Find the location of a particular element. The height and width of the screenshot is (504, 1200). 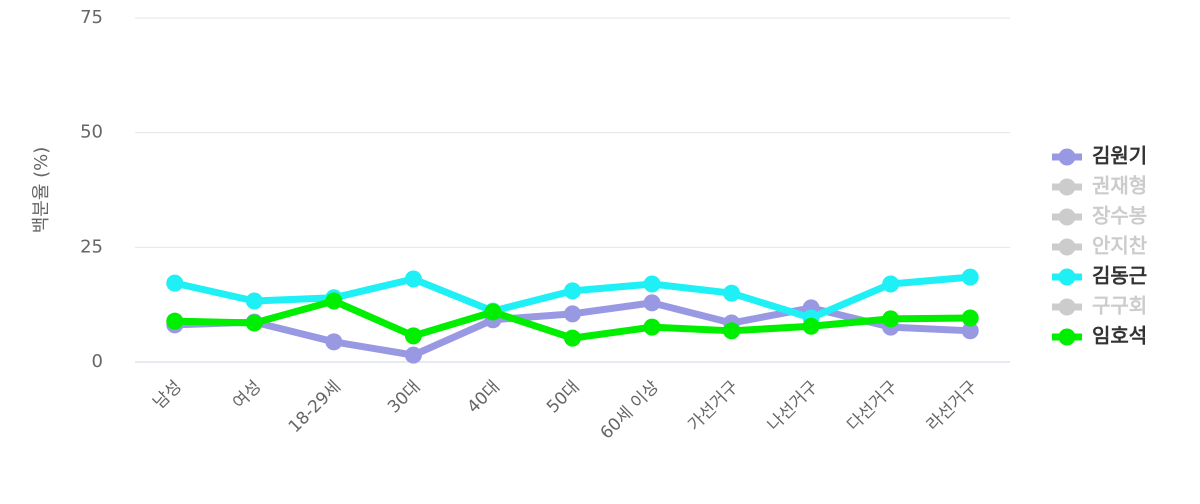

x-tick-label: 18-29세 is located at coordinates (315, 407).